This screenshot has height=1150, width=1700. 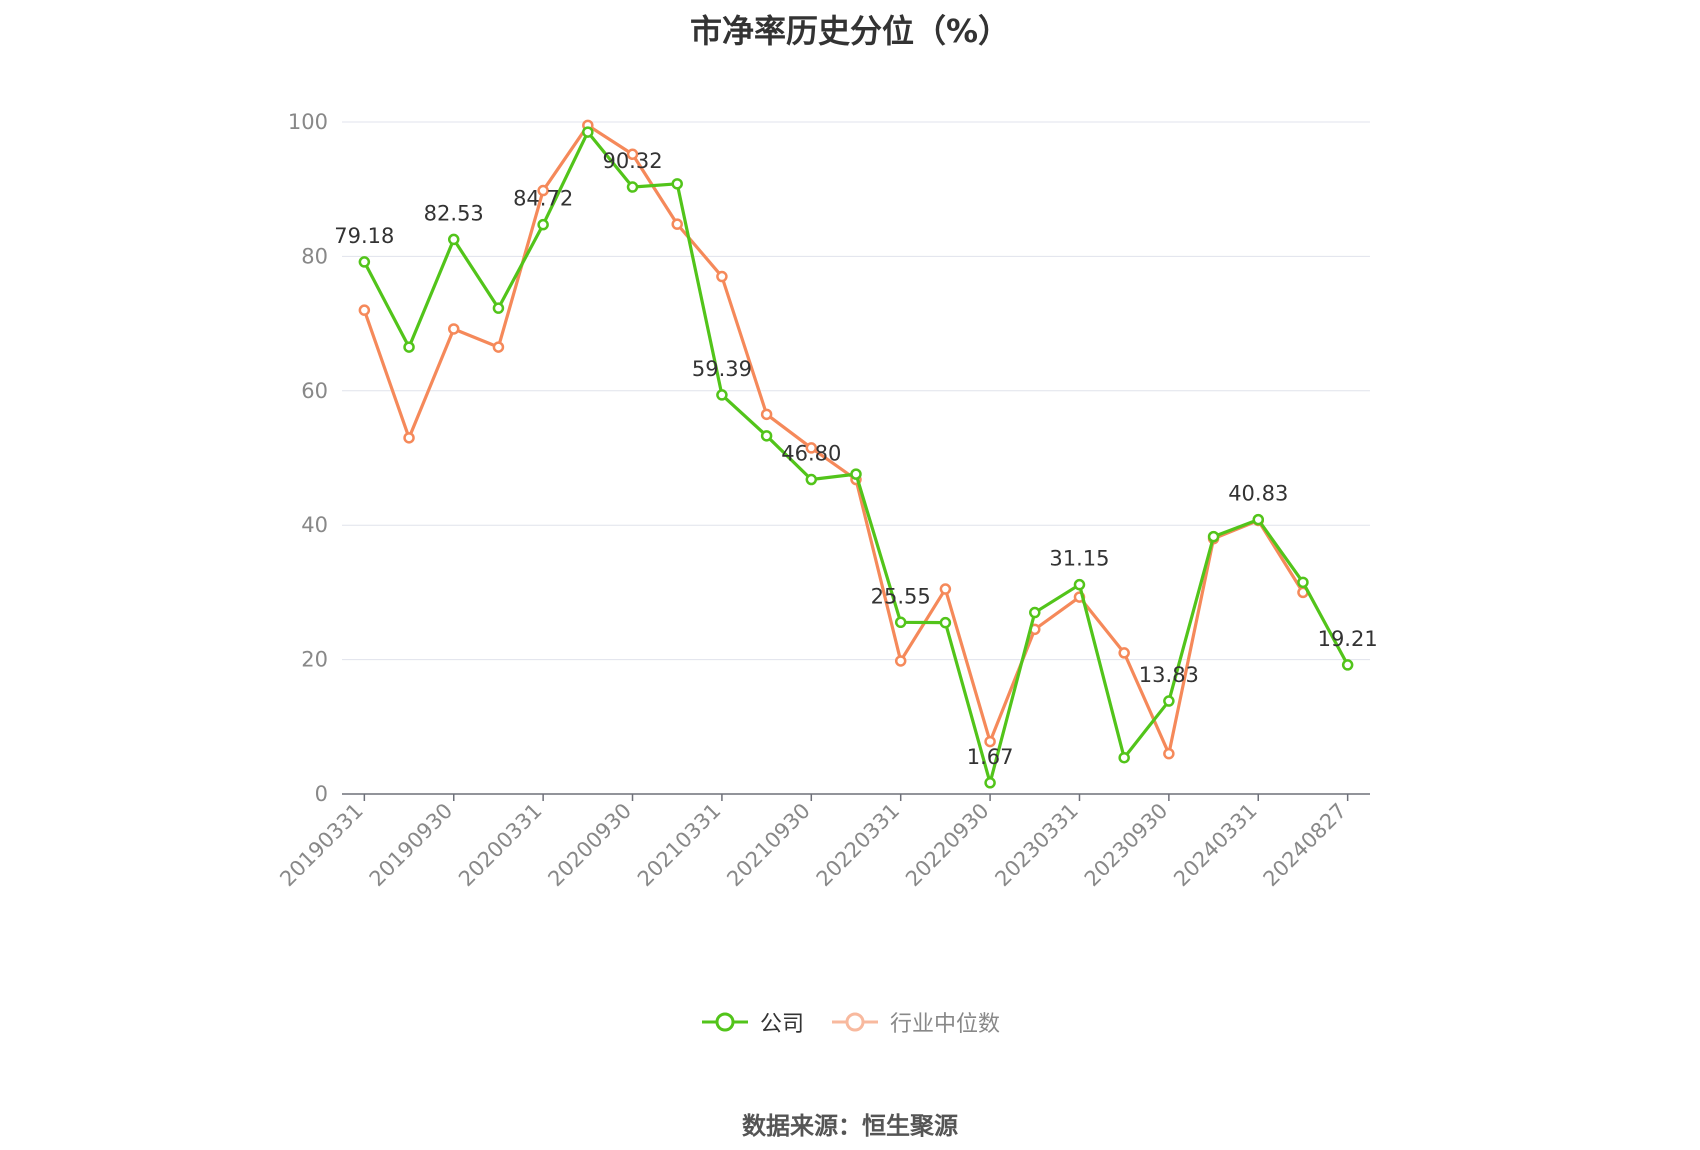 I want to click on legend-item-company: 公司, so click(x=752, y=1022).